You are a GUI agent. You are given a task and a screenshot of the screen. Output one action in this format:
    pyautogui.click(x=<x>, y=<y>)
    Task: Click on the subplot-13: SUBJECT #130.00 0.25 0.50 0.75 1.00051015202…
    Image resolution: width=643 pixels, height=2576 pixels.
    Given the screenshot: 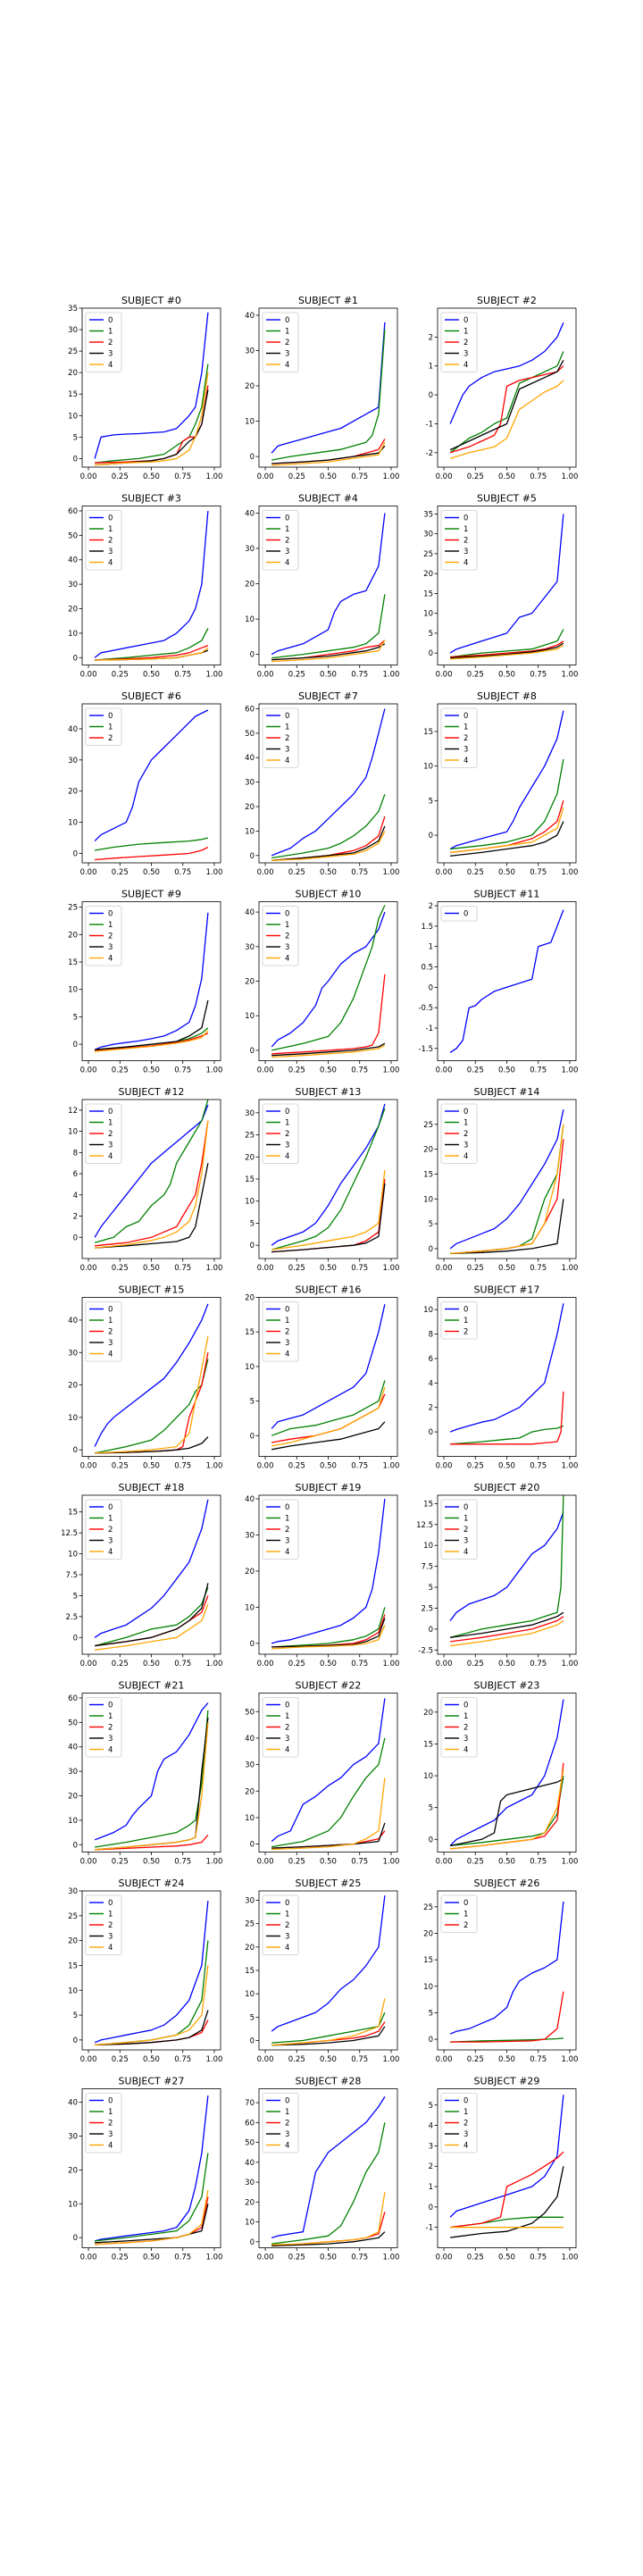 What is the action you would take?
    pyautogui.click(x=322, y=1179)
    